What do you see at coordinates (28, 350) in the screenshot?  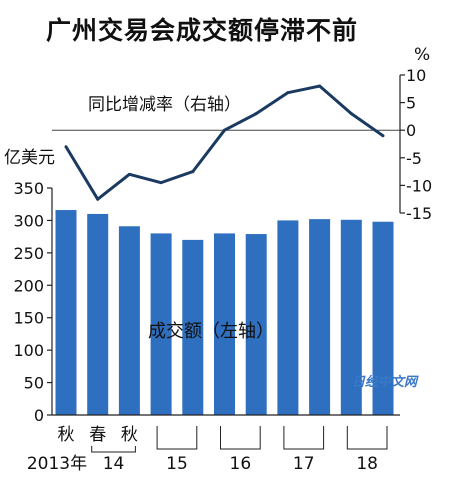 I see `left-tick-label: 100` at bounding box center [28, 350].